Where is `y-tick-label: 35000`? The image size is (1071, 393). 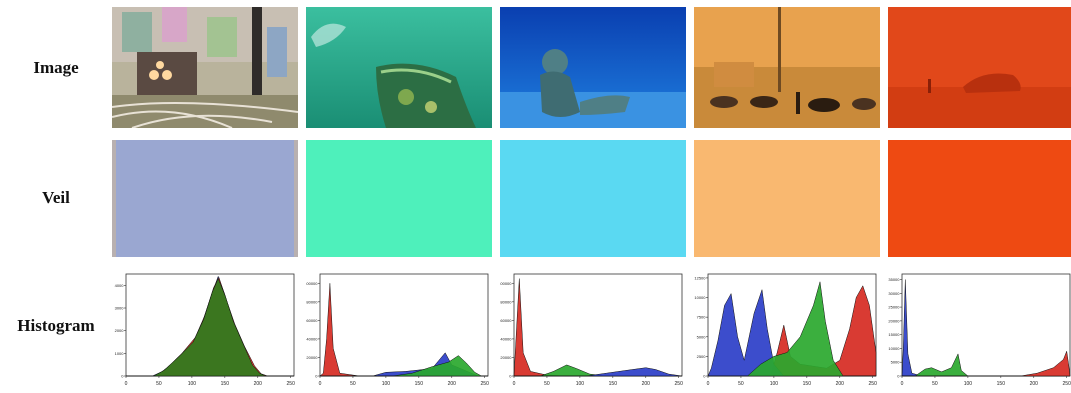 y-tick-label: 35000 is located at coordinates (894, 279).